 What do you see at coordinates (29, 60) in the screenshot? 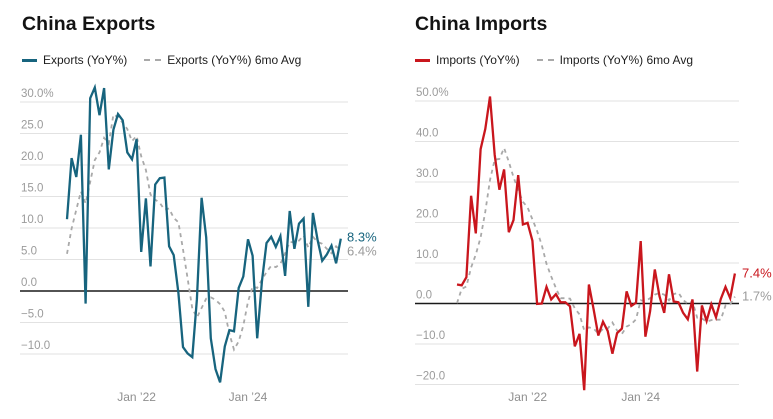
I see `exports-line-swatch-icon` at bounding box center [29, 60].